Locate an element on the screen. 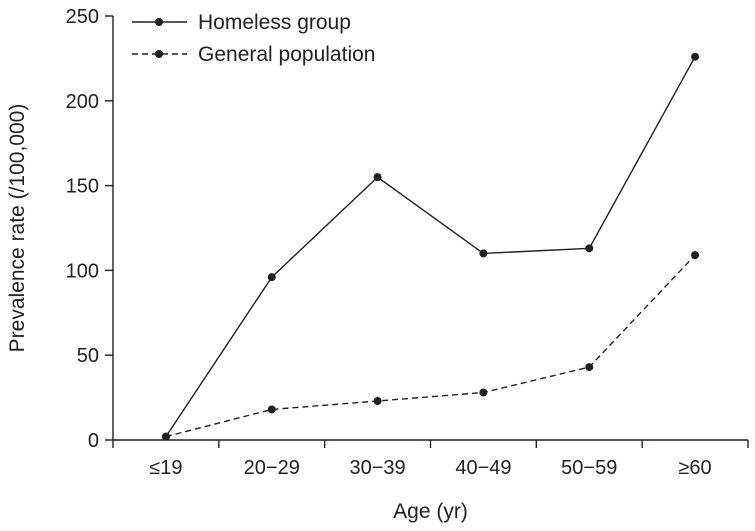 This screenshot has height=531, width=755. legend-marker-homeless is located at coordinates (159, 22).